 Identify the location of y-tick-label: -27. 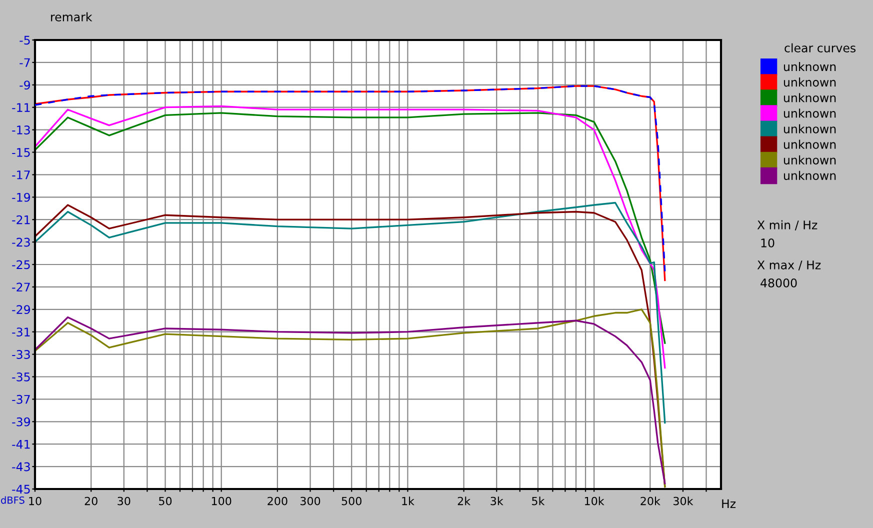
(21, 287).